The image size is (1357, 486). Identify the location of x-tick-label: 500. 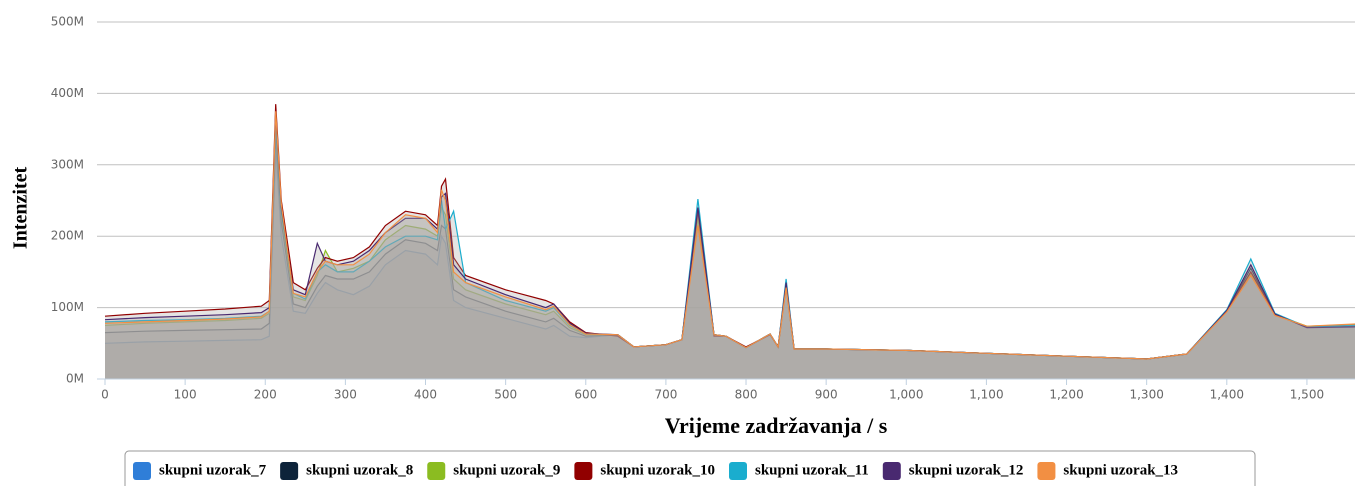
(505, 395).